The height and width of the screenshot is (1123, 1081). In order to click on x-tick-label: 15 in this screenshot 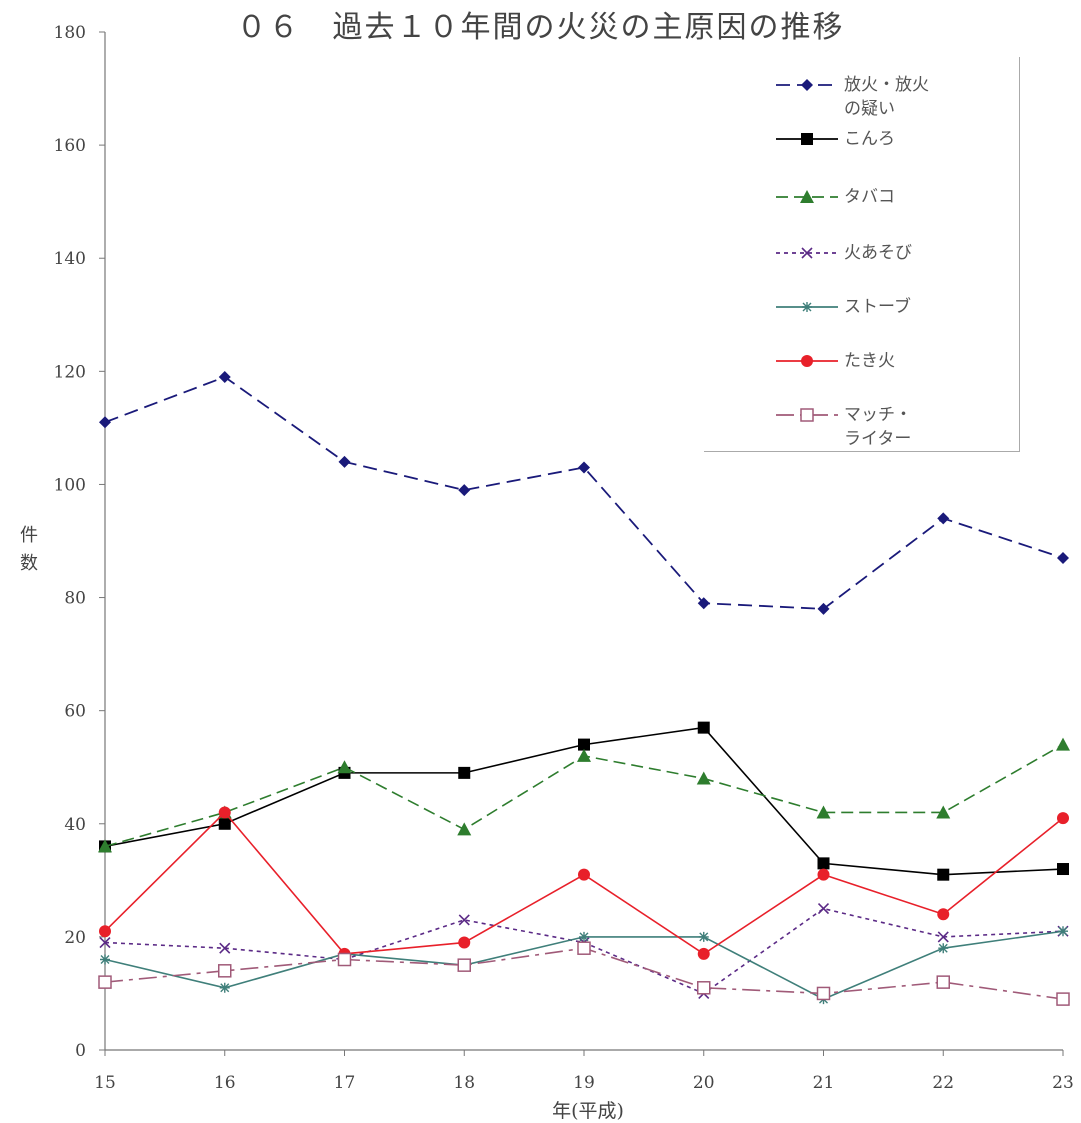, I will do `click(105, 1081)`.